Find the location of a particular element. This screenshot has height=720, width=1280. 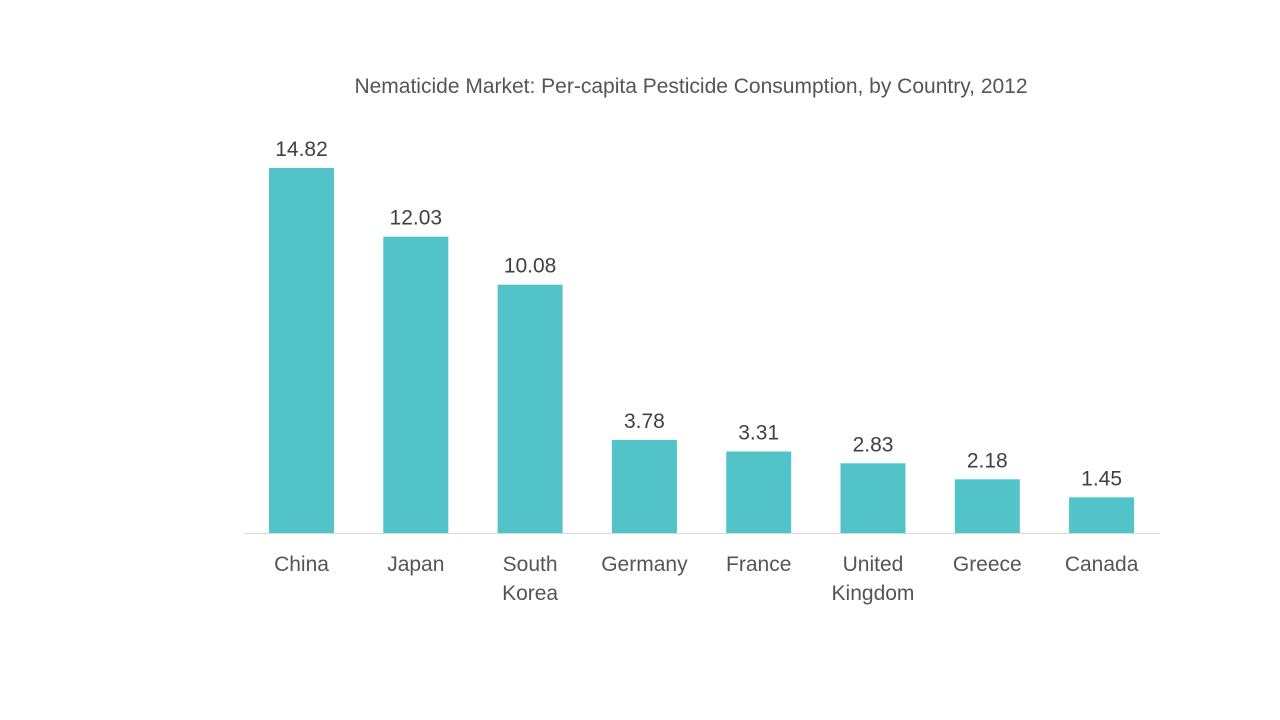

data-label: 14.82 is located at coordinates (301, 149).